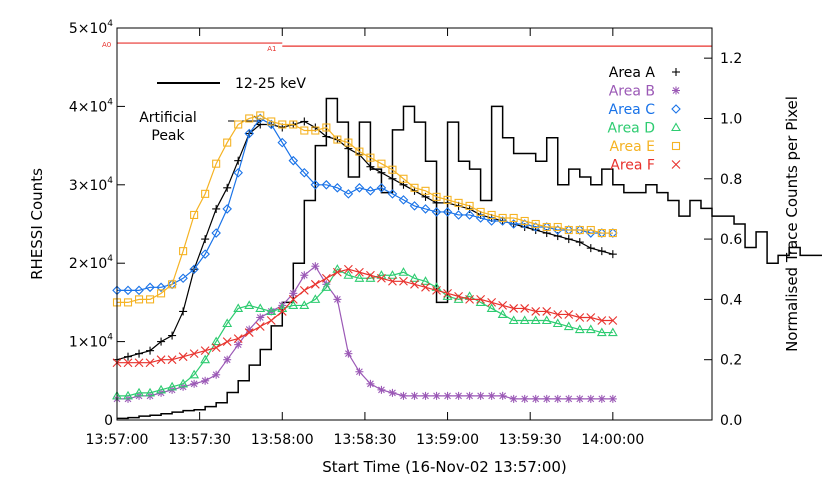  What do you see at coordinates (676, 72) in the screenshot?
I see `legend-marker-area-a` at bounding box center [676, 72].